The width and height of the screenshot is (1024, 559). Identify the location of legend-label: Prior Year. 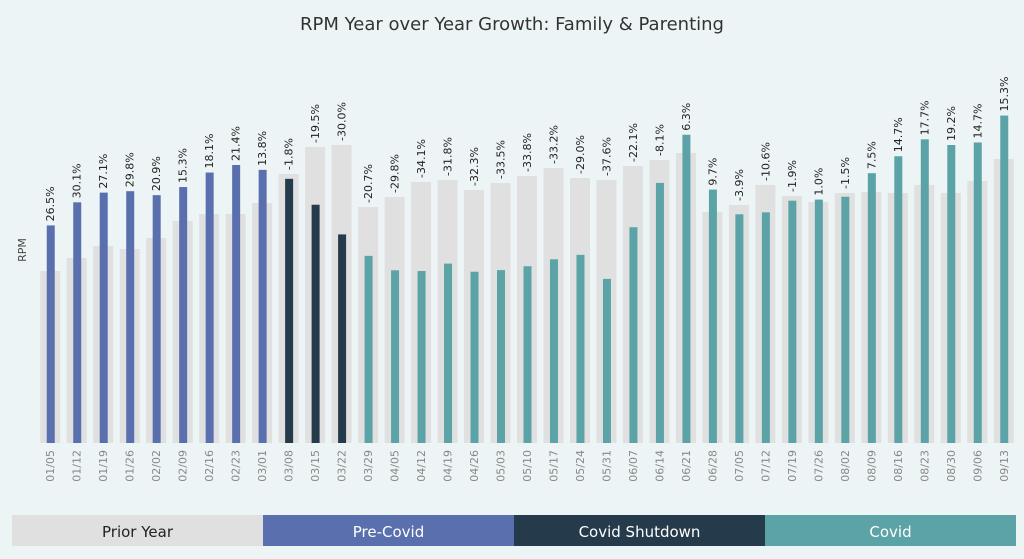
(138, 532).